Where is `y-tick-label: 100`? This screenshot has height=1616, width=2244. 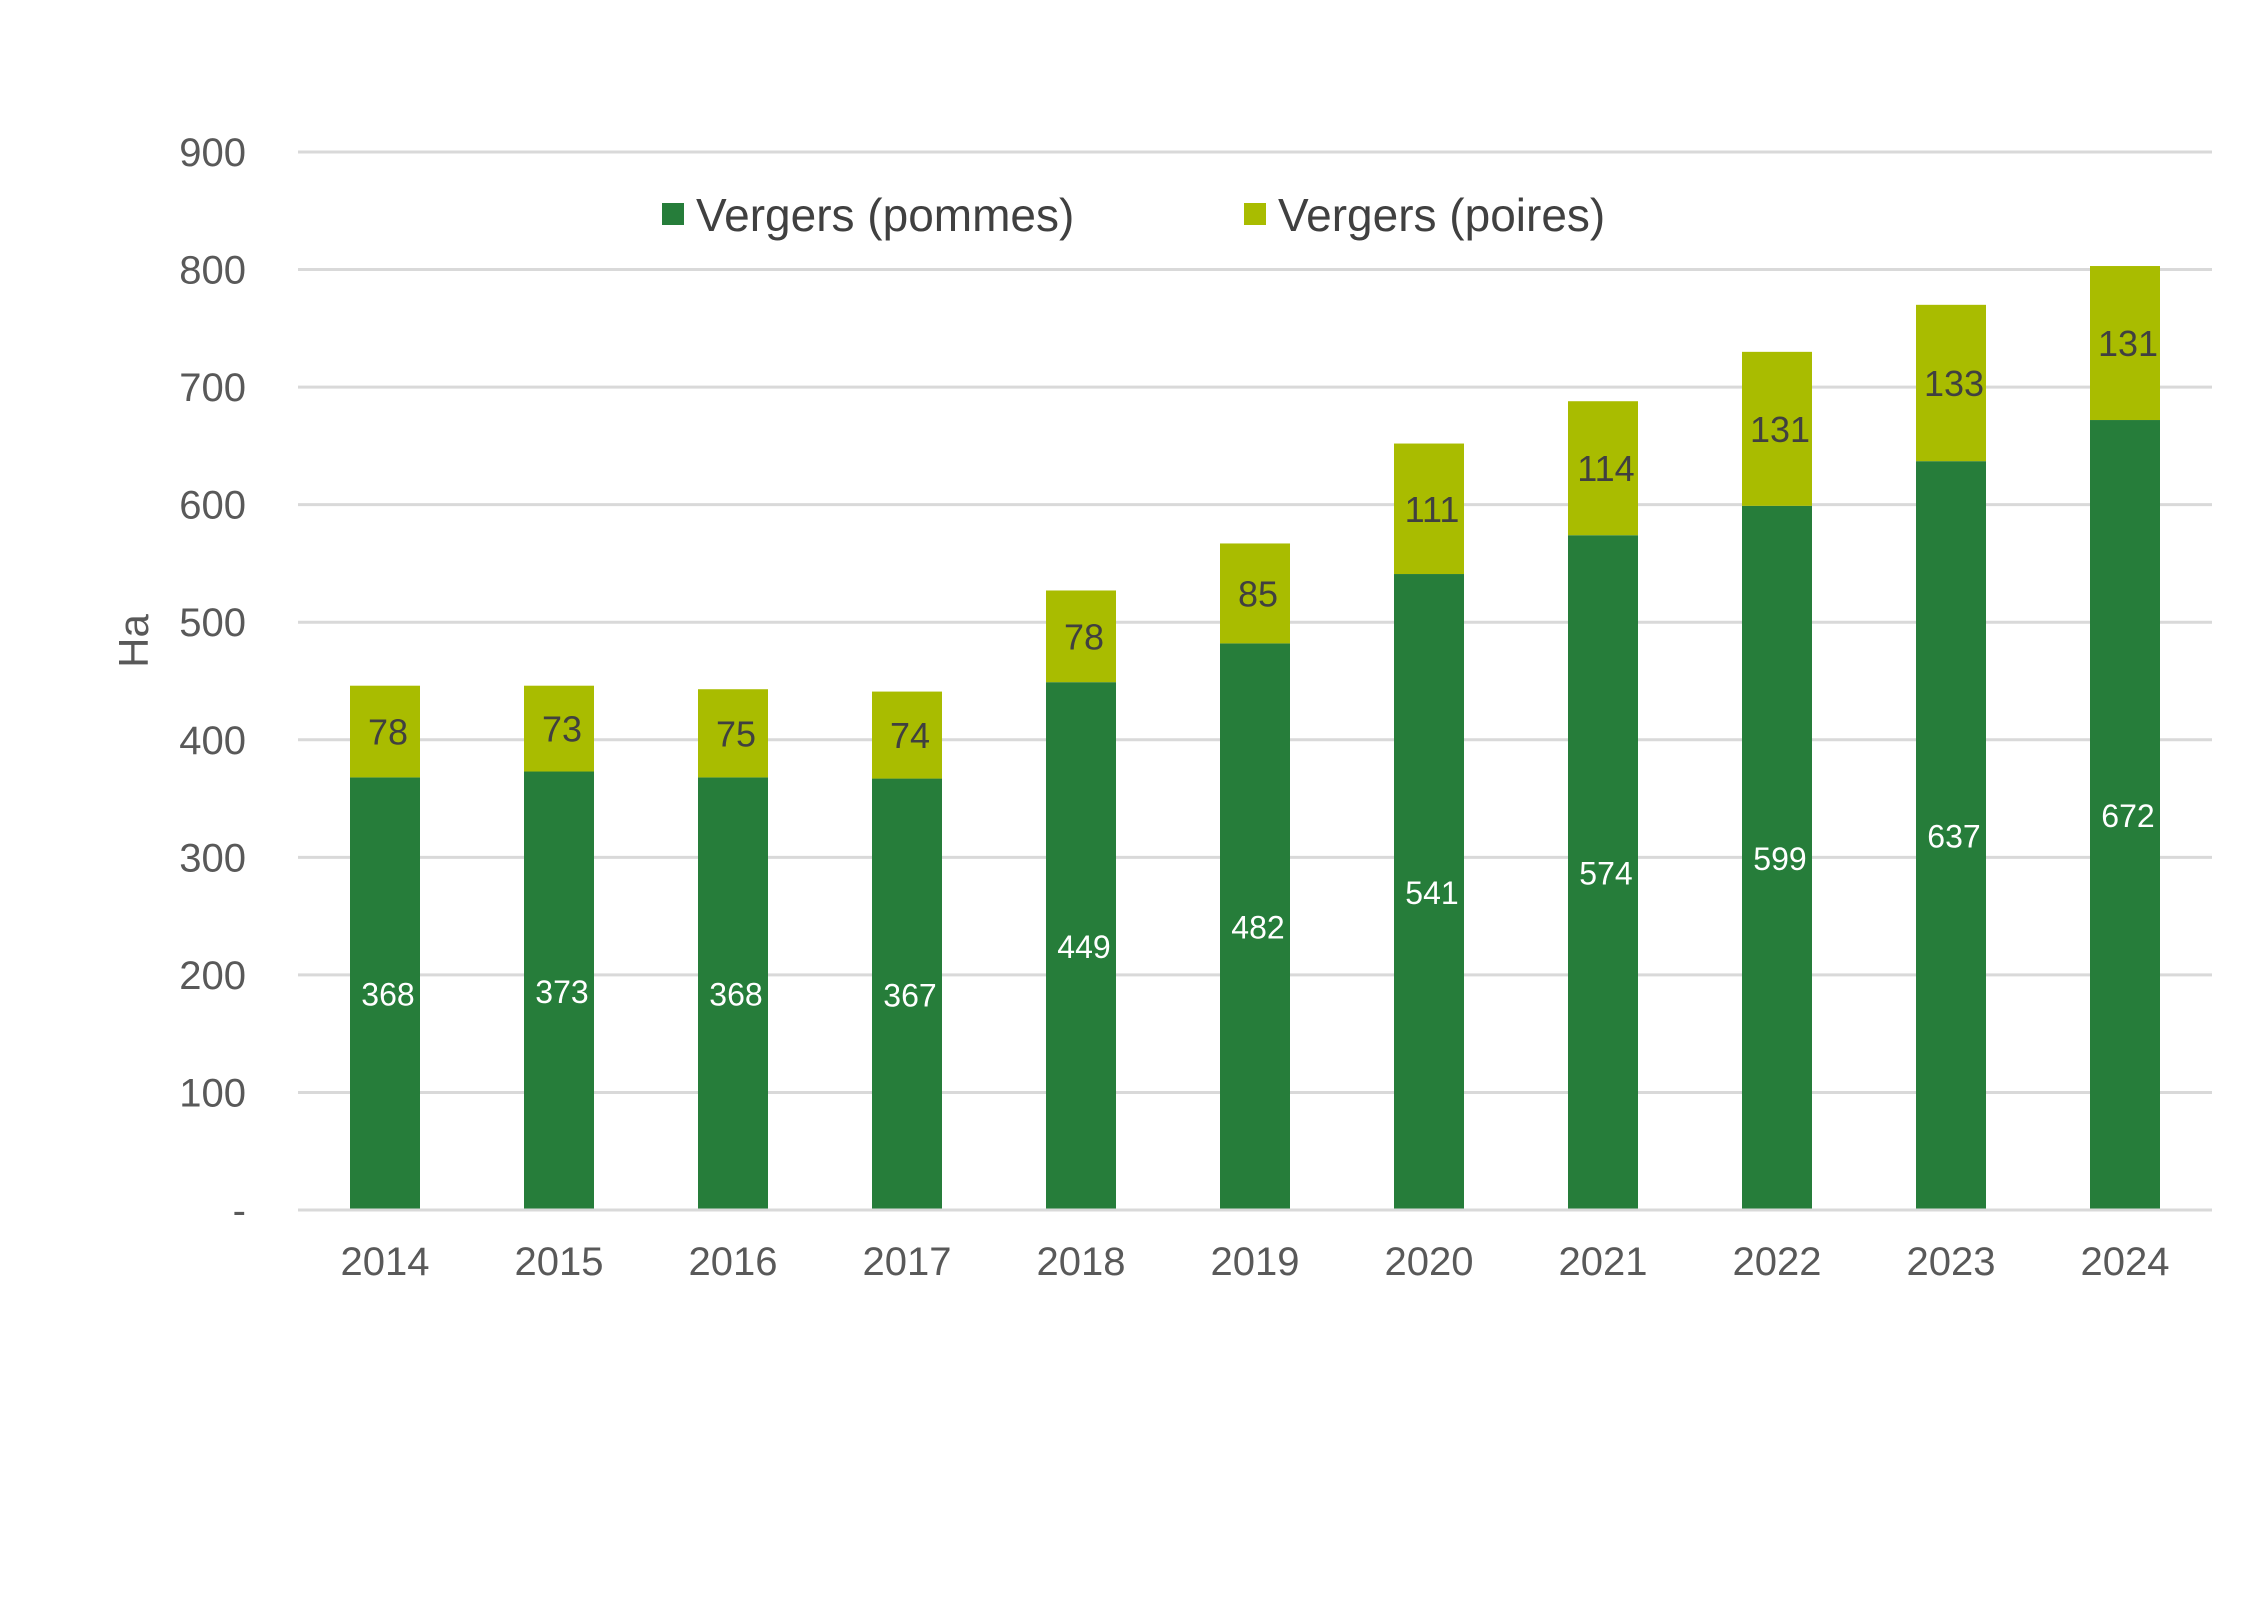 y-tick-label: 100 is located at coordinates (212, 1093).